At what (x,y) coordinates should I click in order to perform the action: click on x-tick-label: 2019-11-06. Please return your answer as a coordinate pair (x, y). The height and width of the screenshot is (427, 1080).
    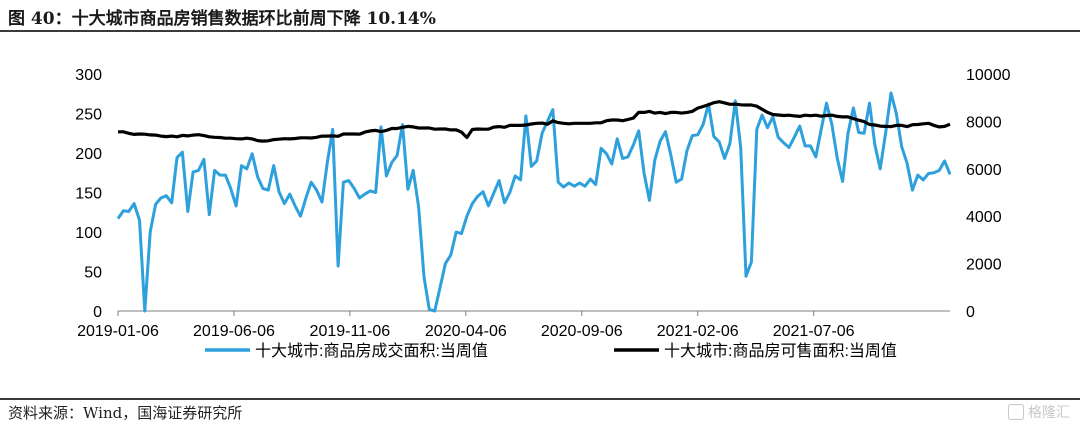
    Looking at the image, I should click on (350, 331).